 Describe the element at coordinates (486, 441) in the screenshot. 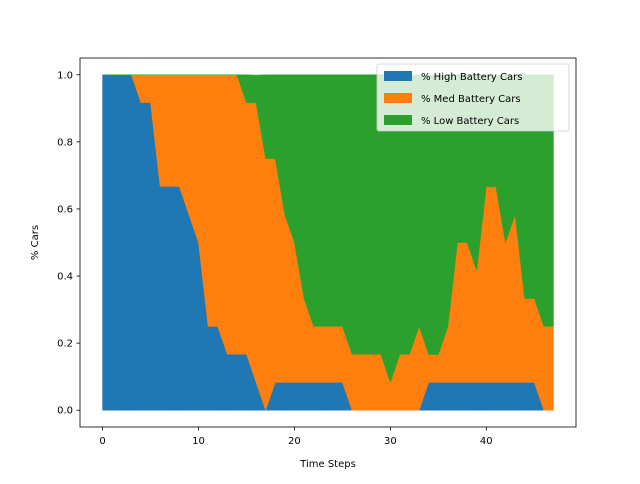

I see `x-tick-label: 40` at that location.